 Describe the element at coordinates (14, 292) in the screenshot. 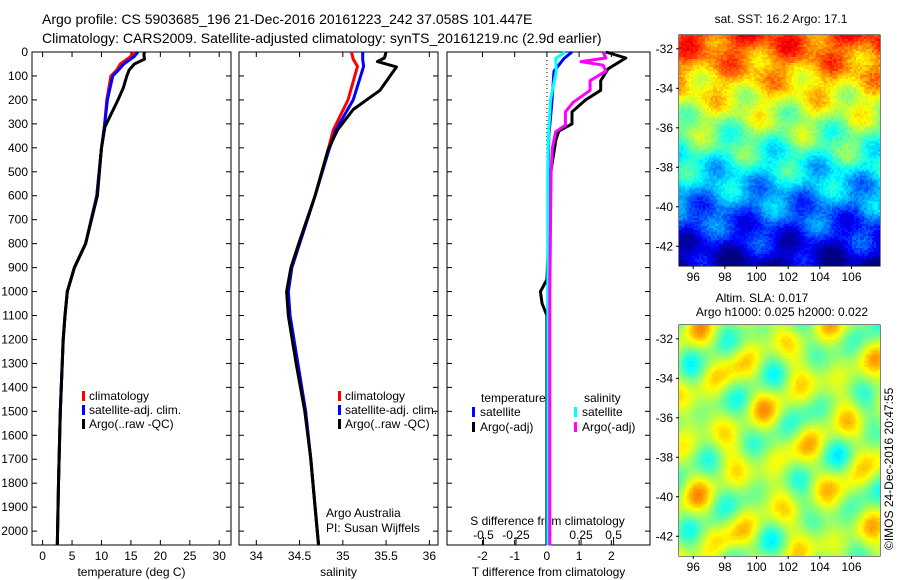

I see `y-tick-label: 1000` at that location.